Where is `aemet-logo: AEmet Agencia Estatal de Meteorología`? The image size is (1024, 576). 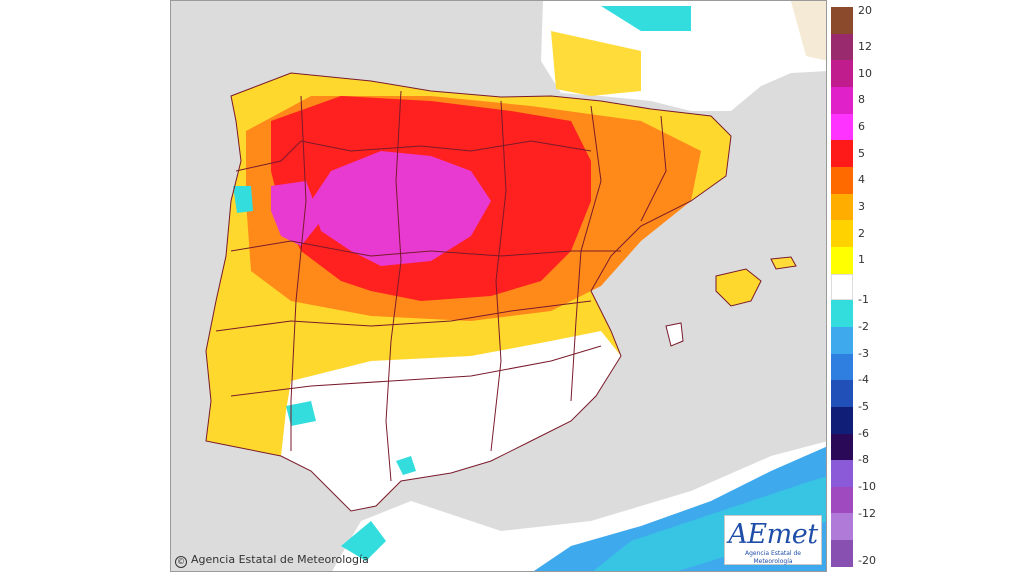
aemet-logo: AEmet Agencia Estatal de Meteorología is located at coordinates (773, 540).